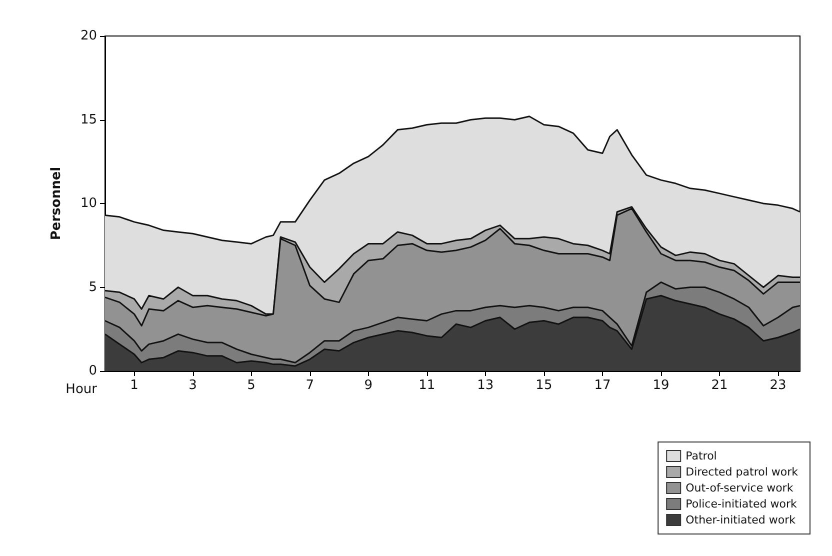 This screenshot has height=556, width=832. Describe the element at coordinates (742, 472) in the screenshot. I see `legend-label: Directed patrol work` at that location.